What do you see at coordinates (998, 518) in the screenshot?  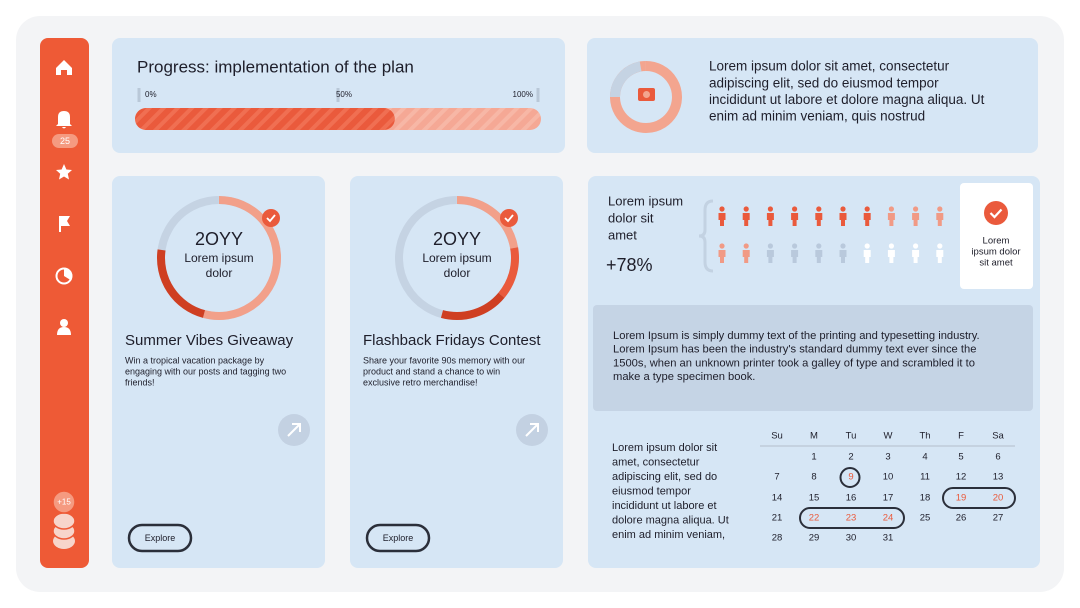 I see `date: 27` at bounding box center [998, 518].